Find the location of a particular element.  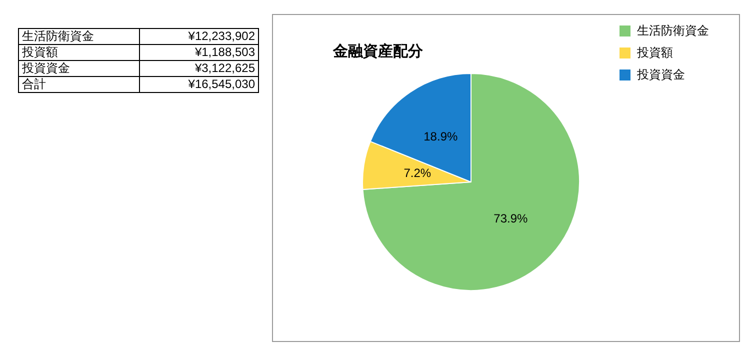

data-label: 7.2% is located at coordinates (418, 173).